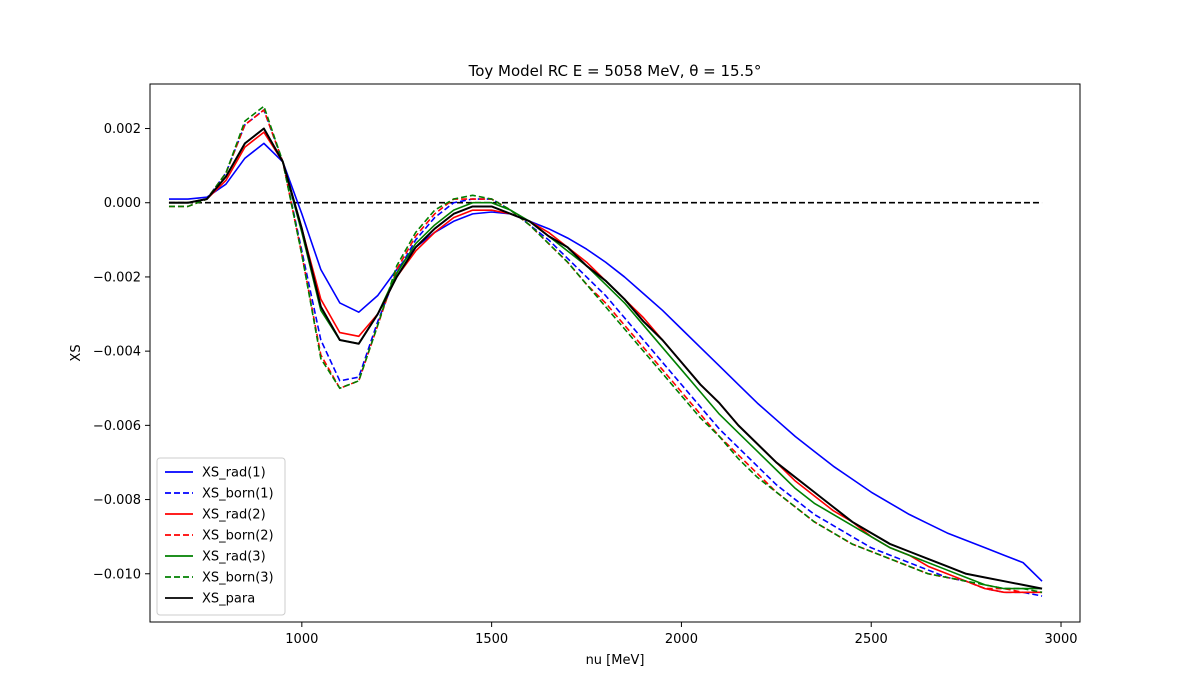 This screenshot has width=1200, height=700. I want to click on y-tick-label: 0.002, so click(122, 129).